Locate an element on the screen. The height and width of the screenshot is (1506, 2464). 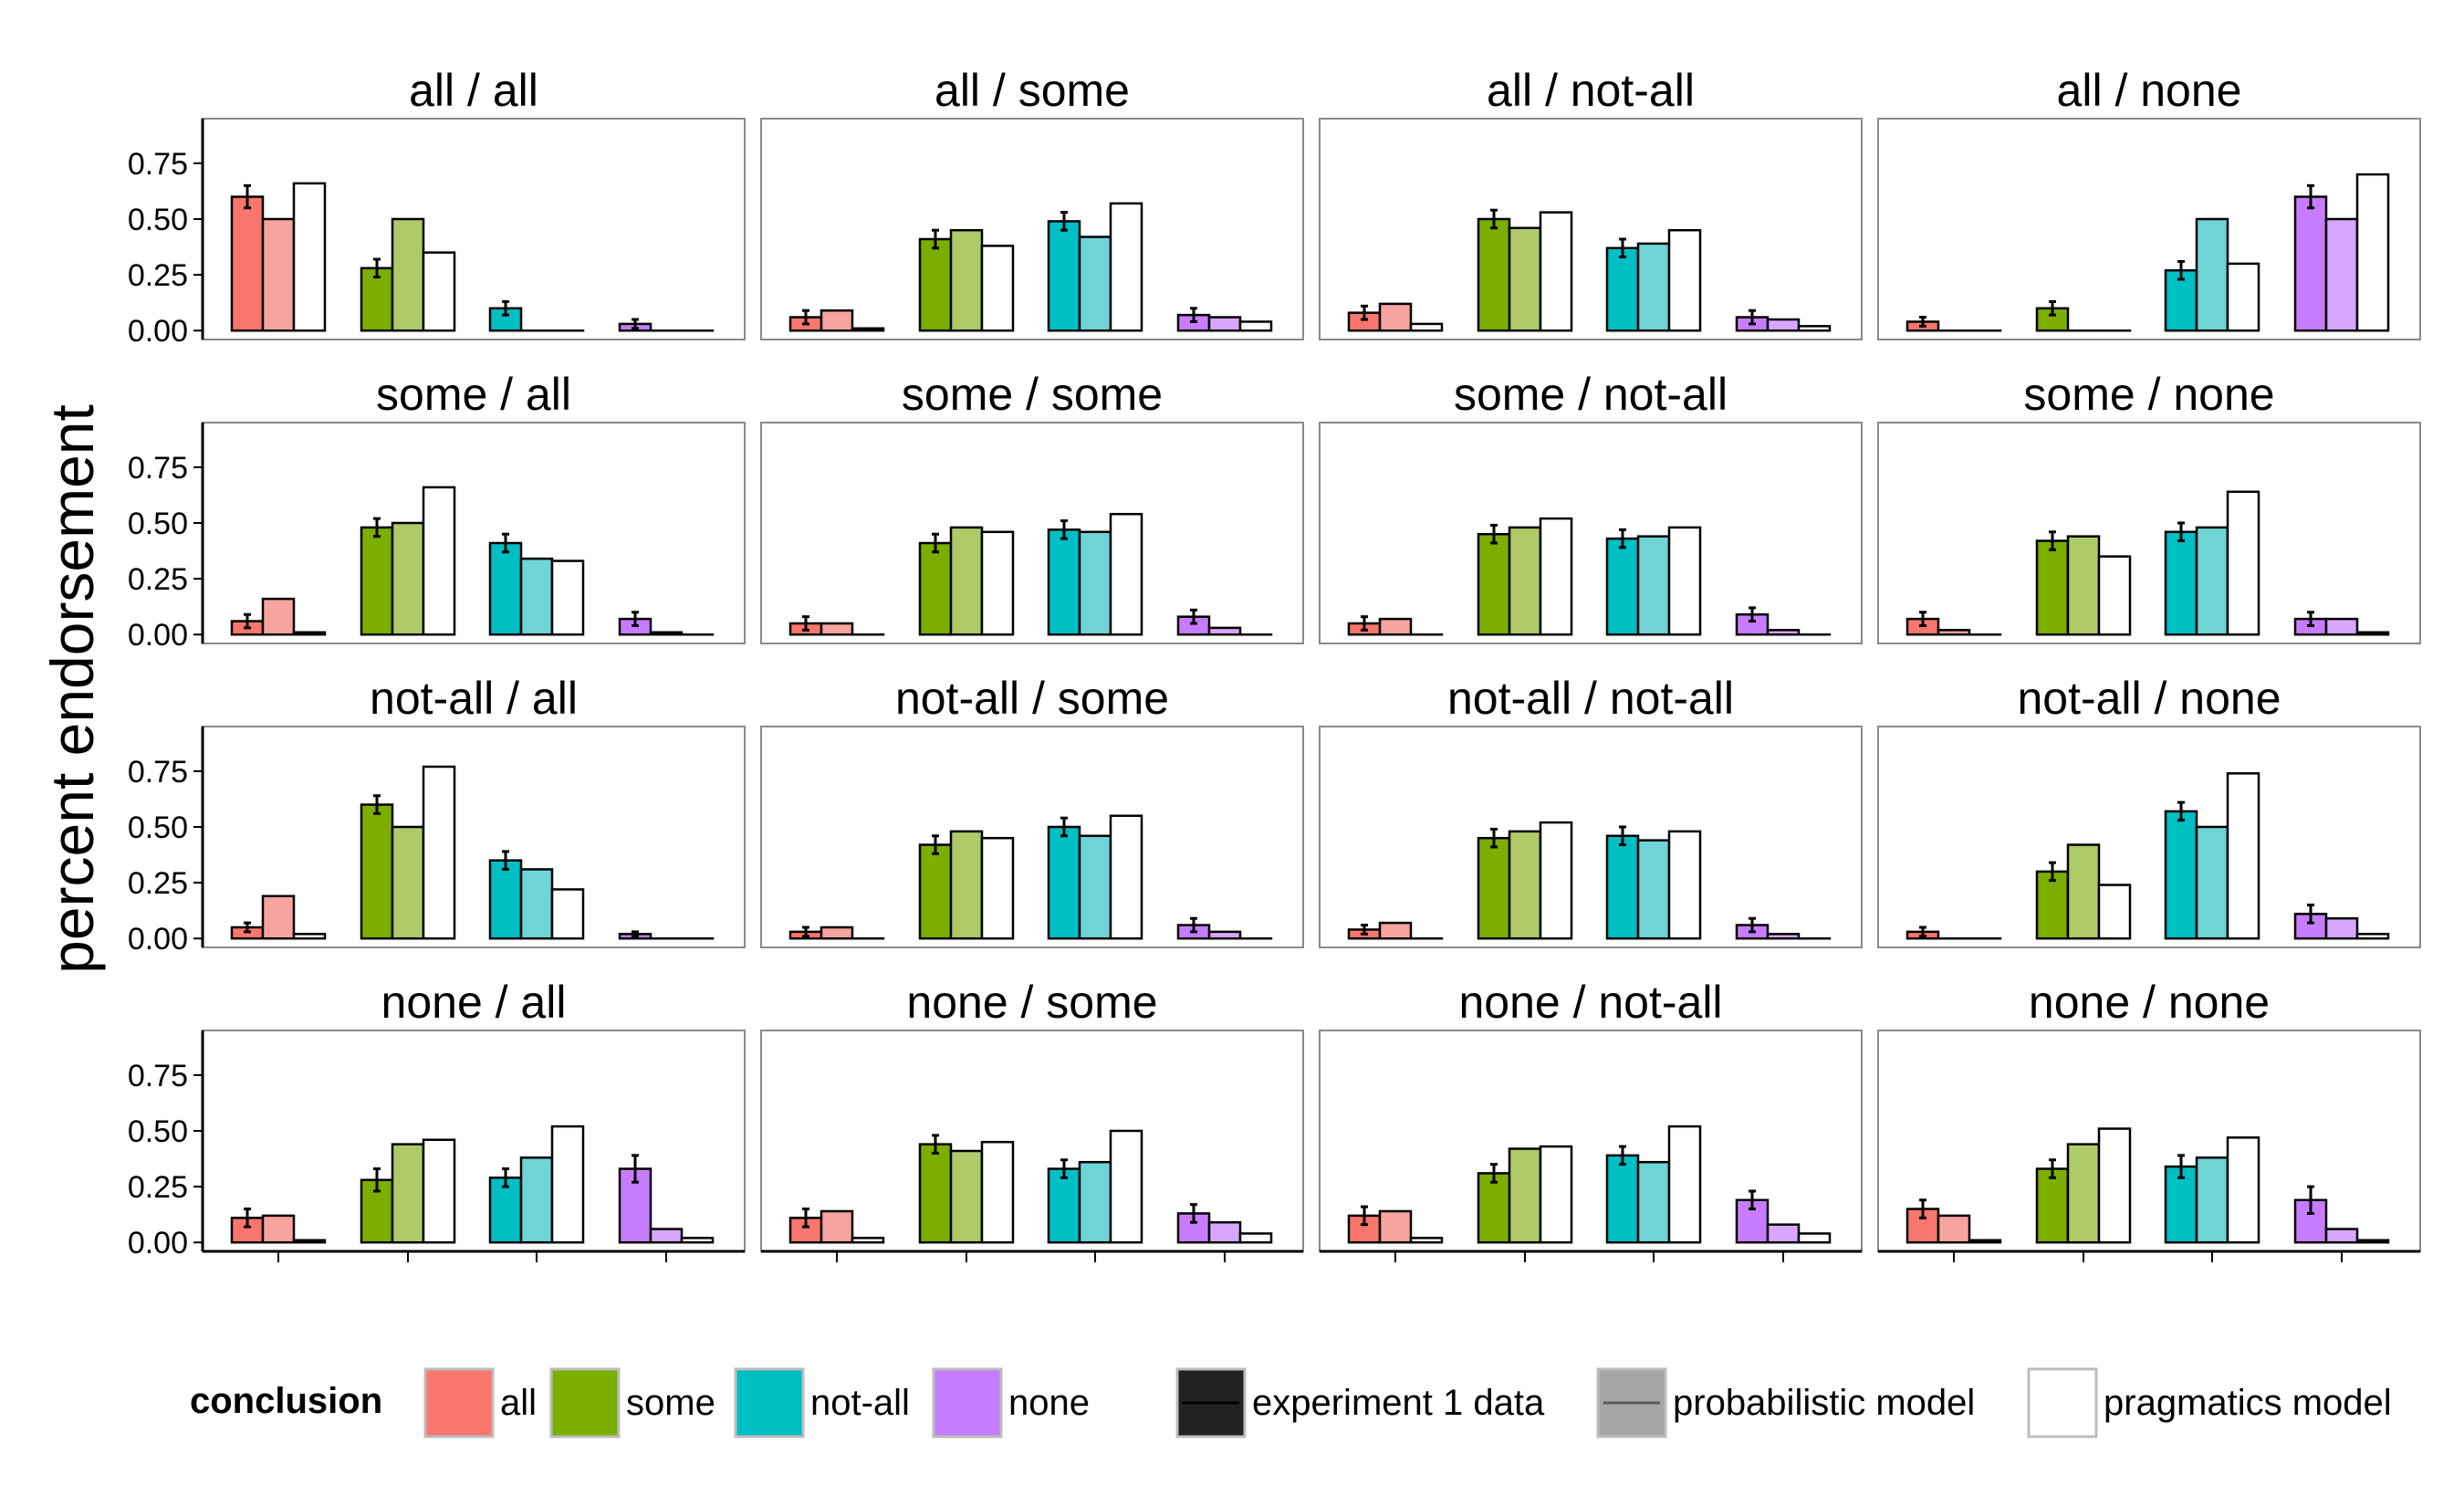
legend-label-model: pragmatics model is located at coordinates (2248, 1403).